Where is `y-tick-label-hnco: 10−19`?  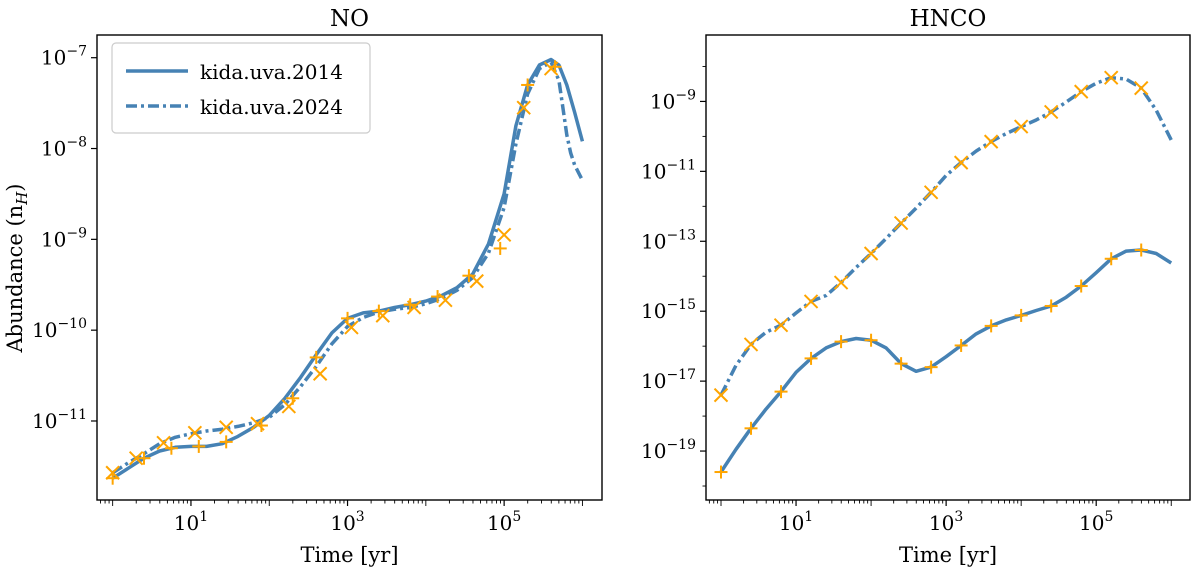
y-tick-label-hnco: 10−19 is located at coordinates (668, 450).